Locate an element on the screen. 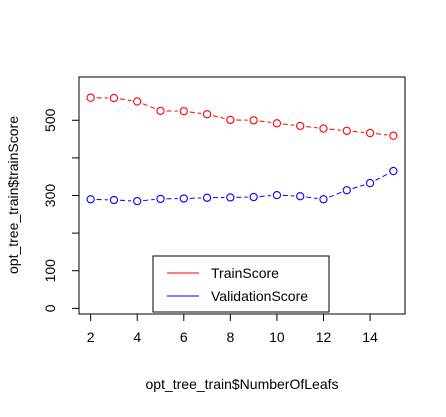 Image resolution: width=446 pixels, height=417 pixels. legend-label: TrainScore is located at coordinates (245, 273).